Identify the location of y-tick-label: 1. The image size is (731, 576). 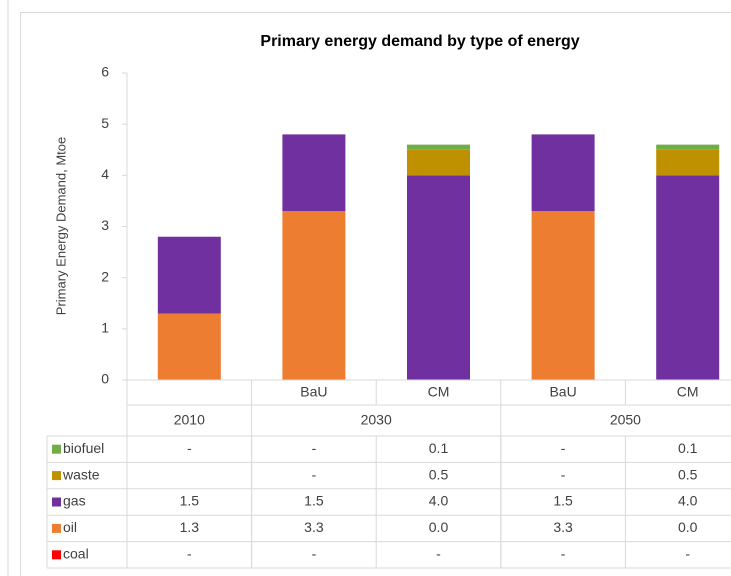
(105, 328).